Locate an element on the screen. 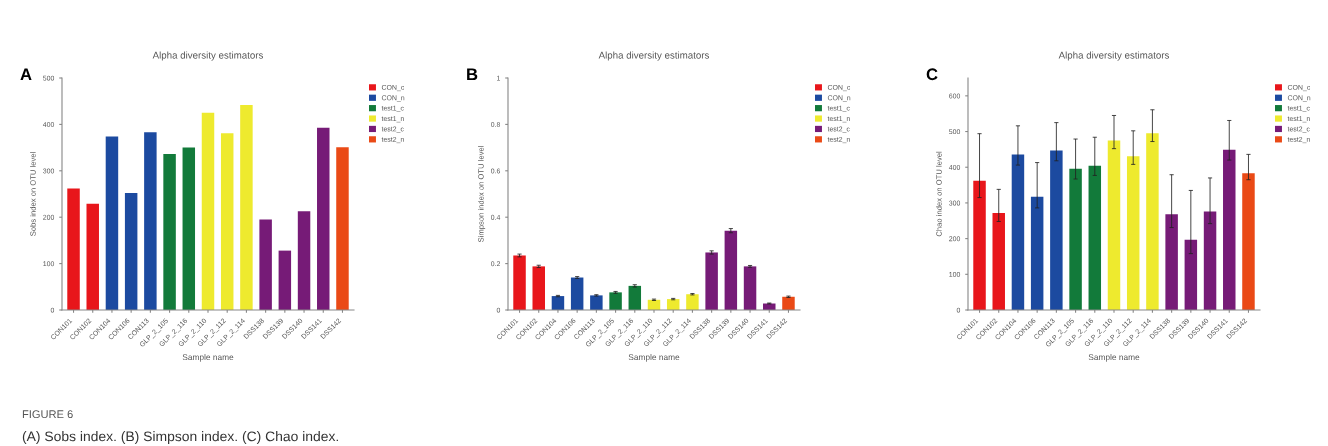  text: A is located at coordinates (26, 74).